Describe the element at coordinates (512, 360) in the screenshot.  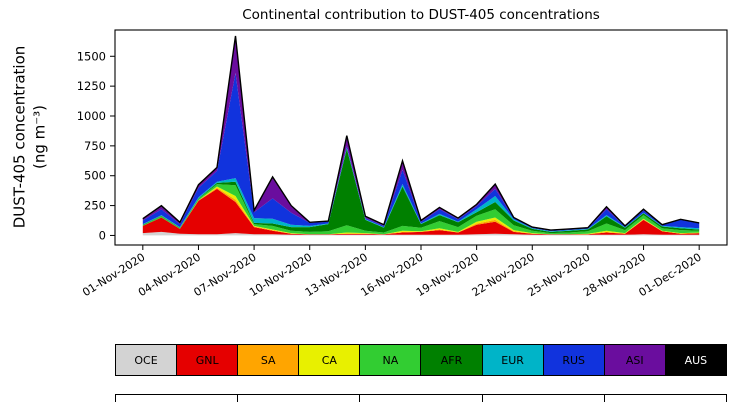
I see `legend-item-EUR: EUR` at that location.